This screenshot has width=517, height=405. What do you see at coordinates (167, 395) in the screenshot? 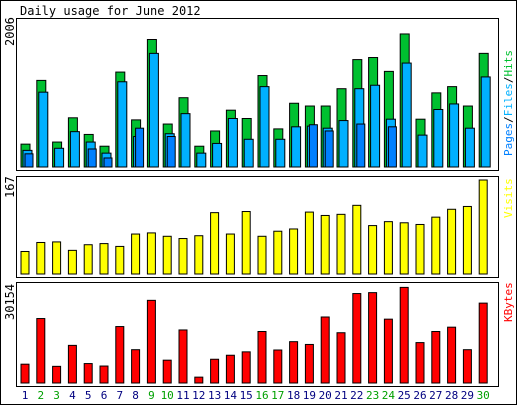
I see `day-label: 10` at bounding box center [167, 395].